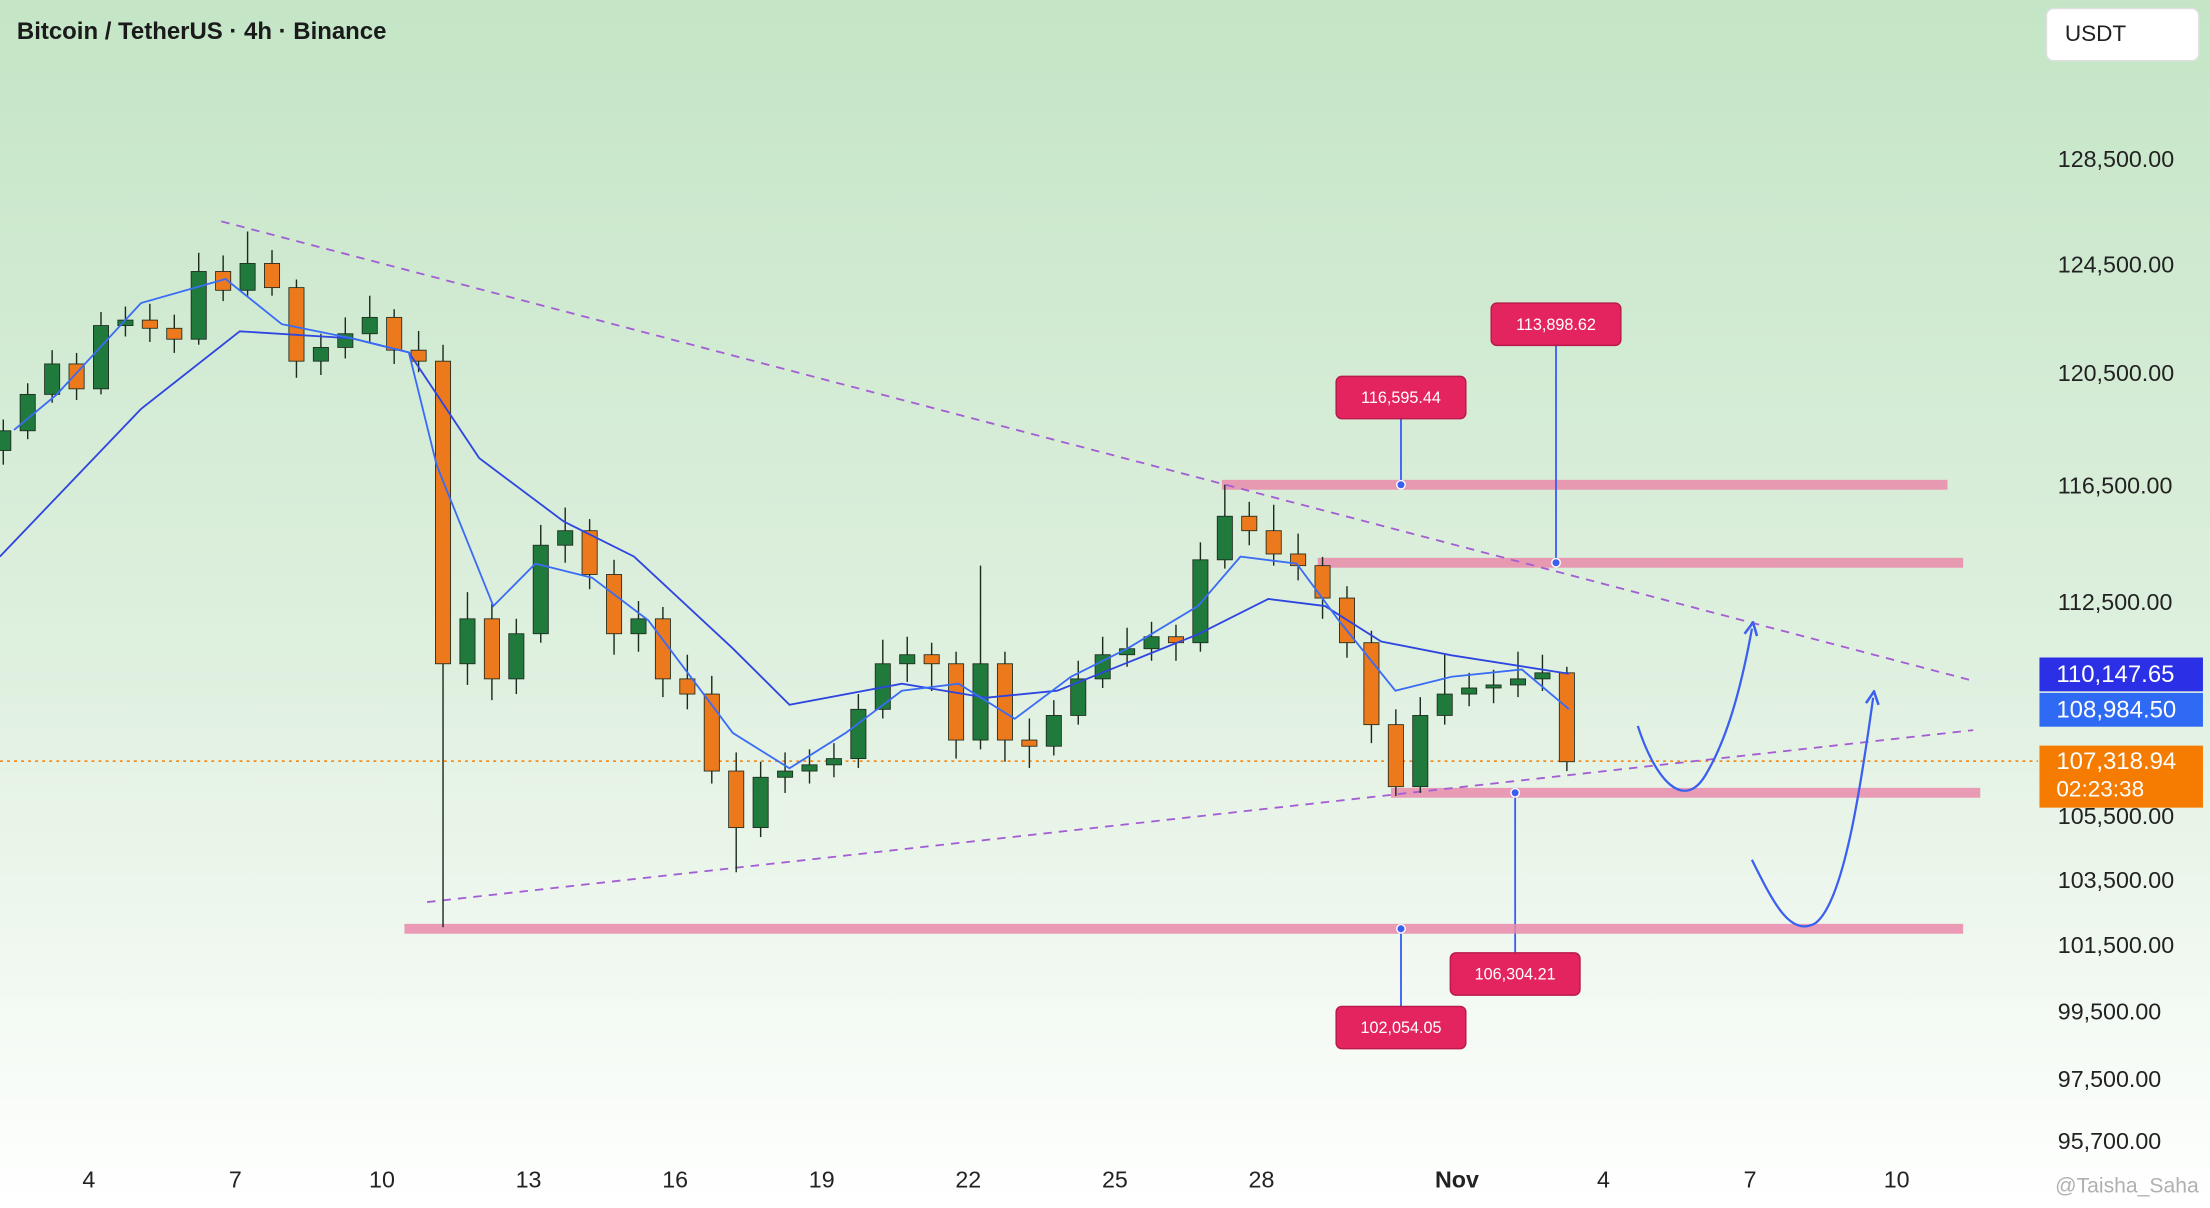 The image size is (2210, 1208). Describe the element at coordinates (2115, 674) in the screenshot. I see `price-tag-label: 110,147.65` at that location.